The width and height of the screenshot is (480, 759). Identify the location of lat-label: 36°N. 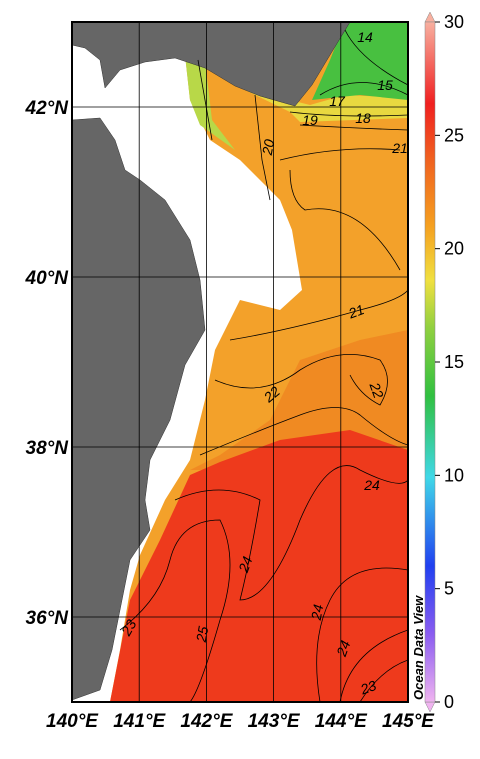
(48, 618).